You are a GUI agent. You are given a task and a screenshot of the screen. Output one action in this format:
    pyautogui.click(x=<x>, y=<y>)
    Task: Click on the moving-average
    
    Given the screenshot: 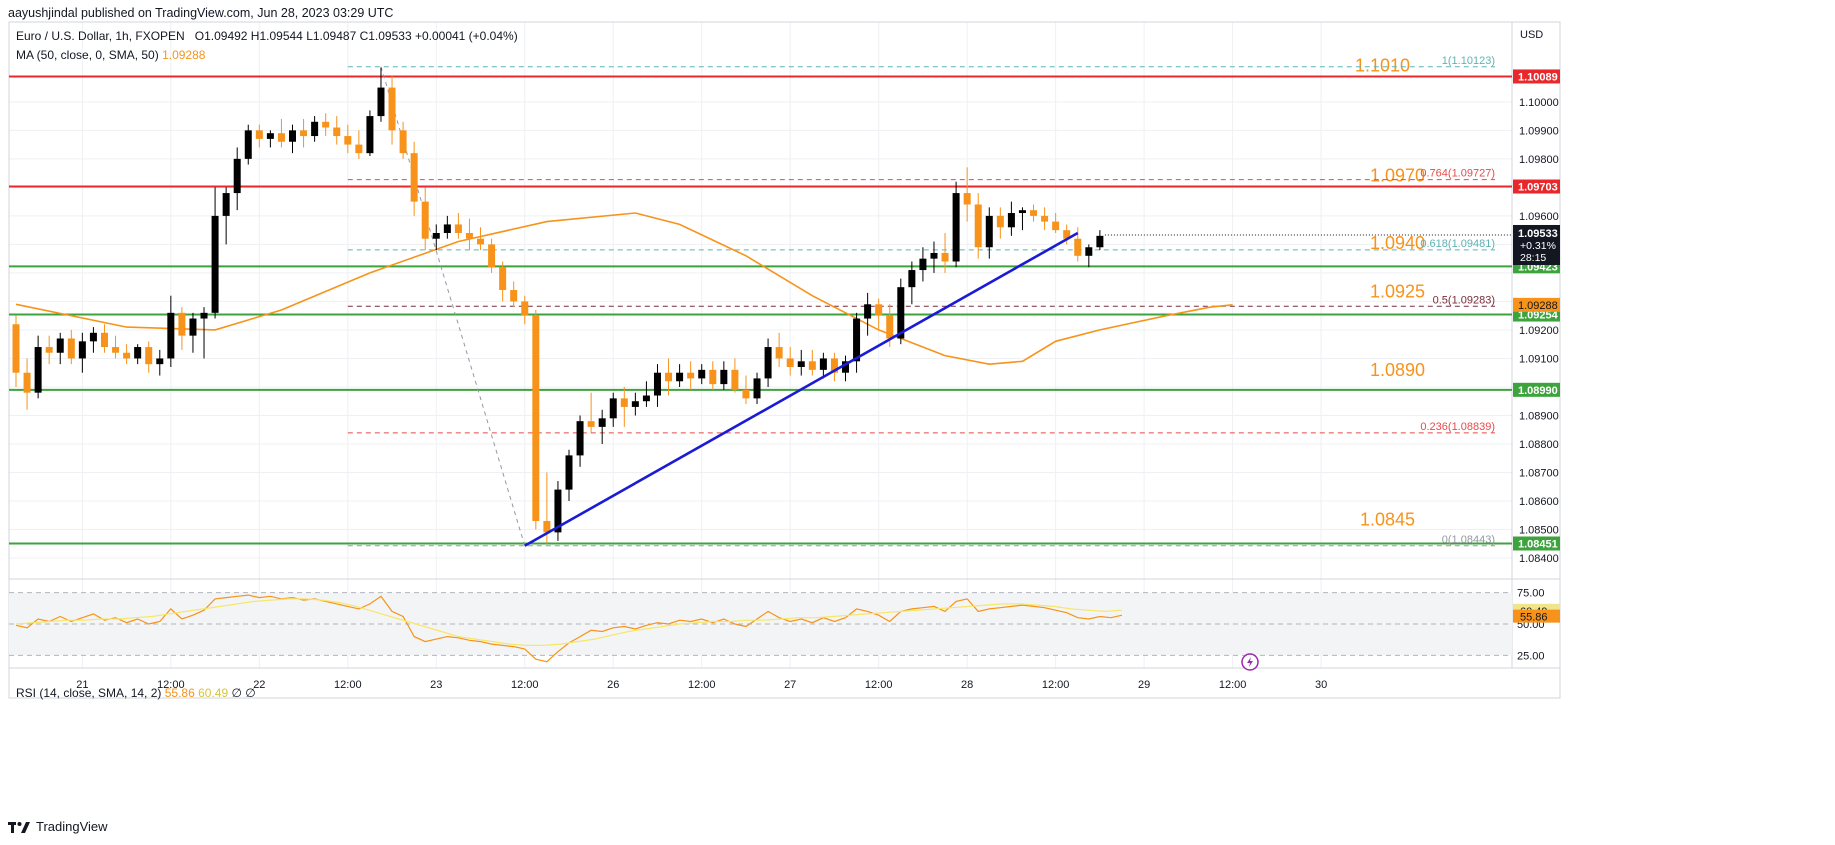 What is the action you would take?
    pyautogui.click(x=624, y=289)
    